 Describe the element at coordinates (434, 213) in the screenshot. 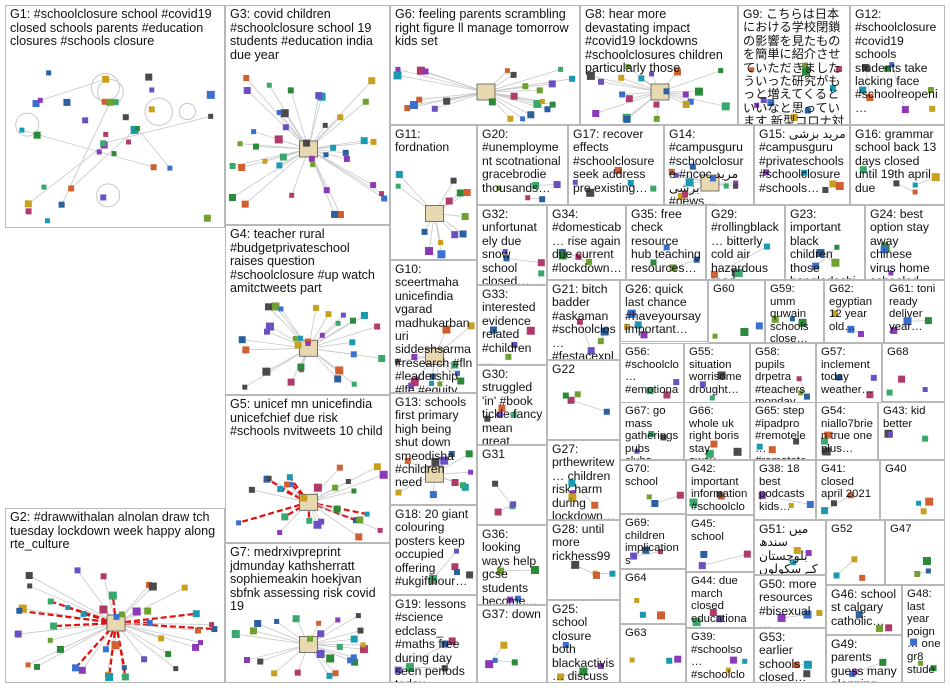

I see `hub-node` at that location.